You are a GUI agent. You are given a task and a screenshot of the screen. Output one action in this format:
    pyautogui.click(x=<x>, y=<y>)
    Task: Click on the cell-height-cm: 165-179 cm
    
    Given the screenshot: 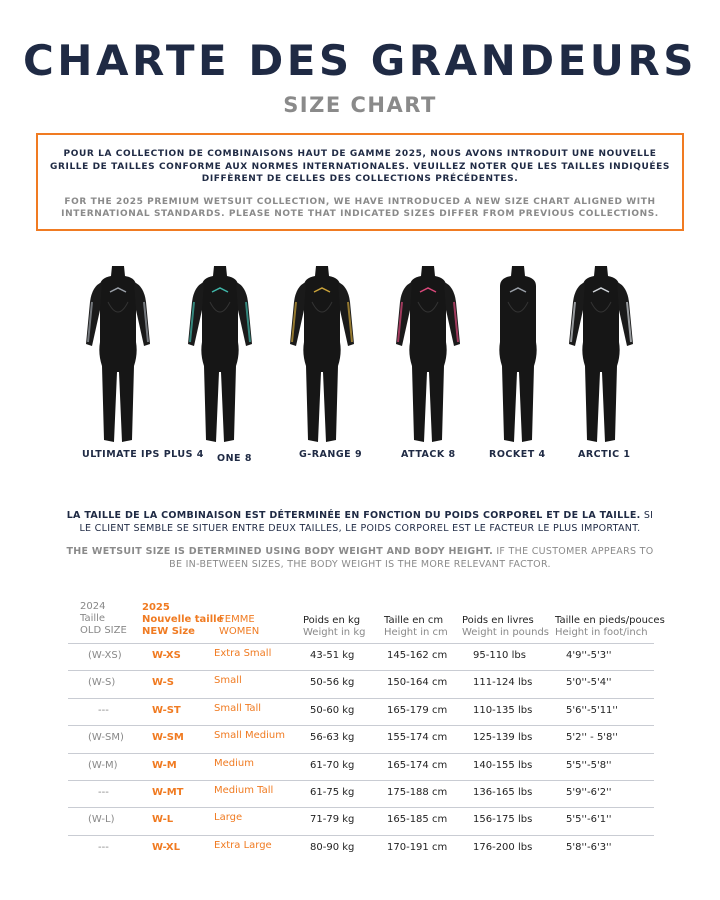 What is the action you would take?
    pyautogui.click(x=417, y=710)
    